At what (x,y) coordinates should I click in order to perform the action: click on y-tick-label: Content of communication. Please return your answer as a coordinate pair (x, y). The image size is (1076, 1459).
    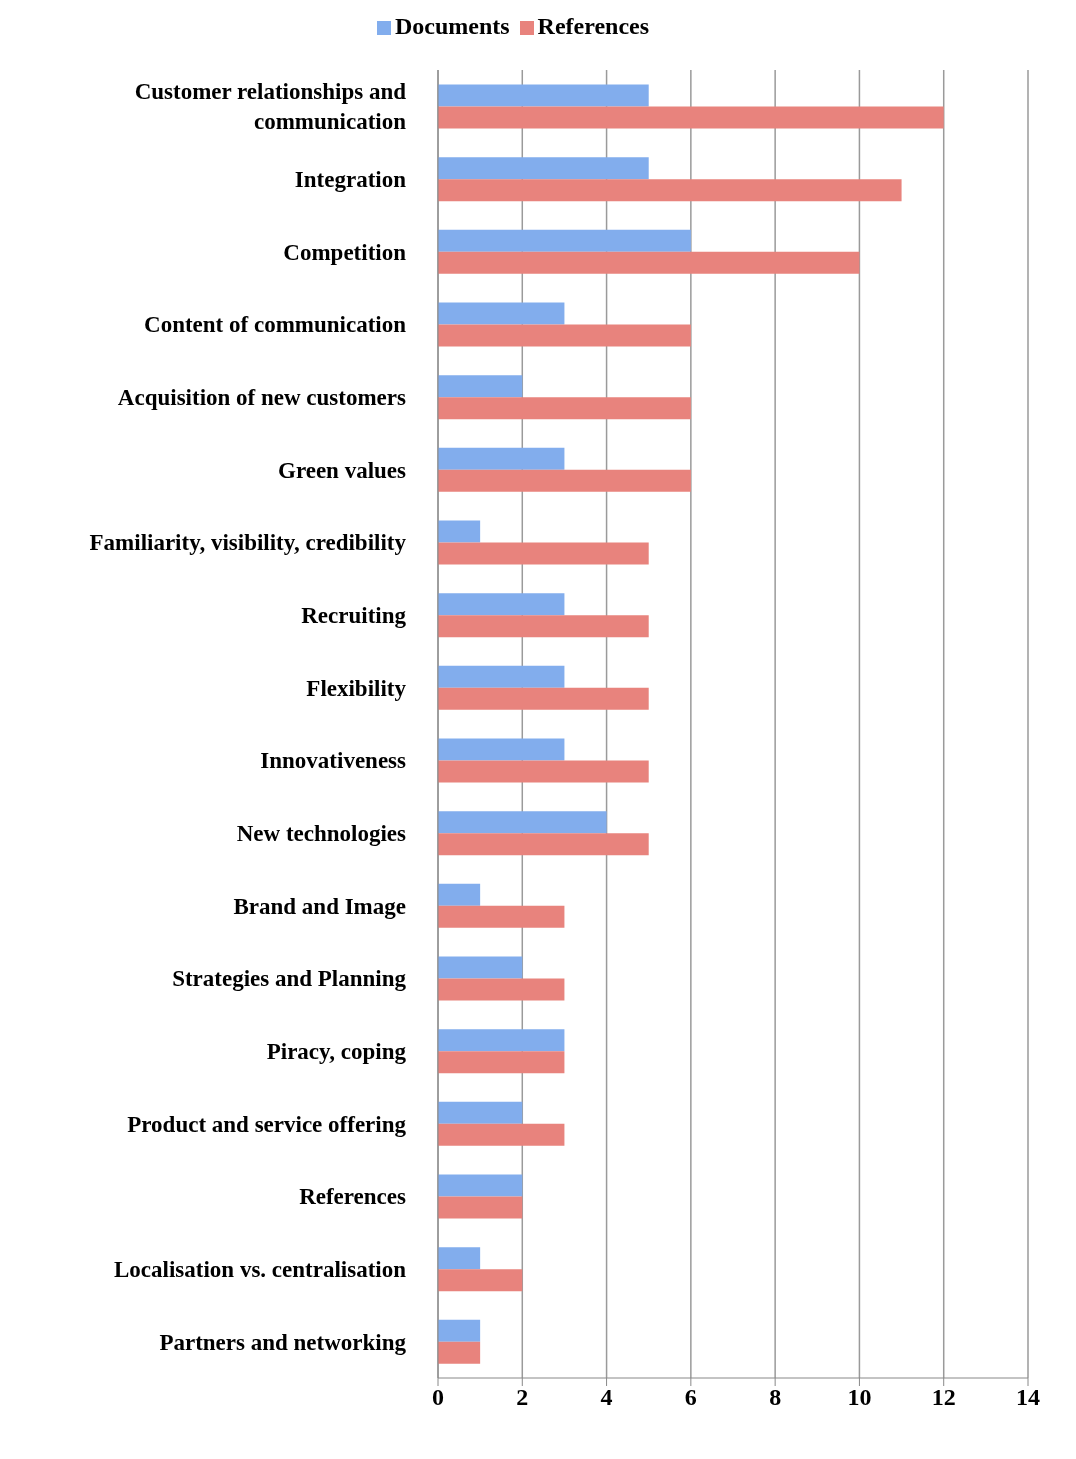
    Looking at the image, I should click on (275, 324).